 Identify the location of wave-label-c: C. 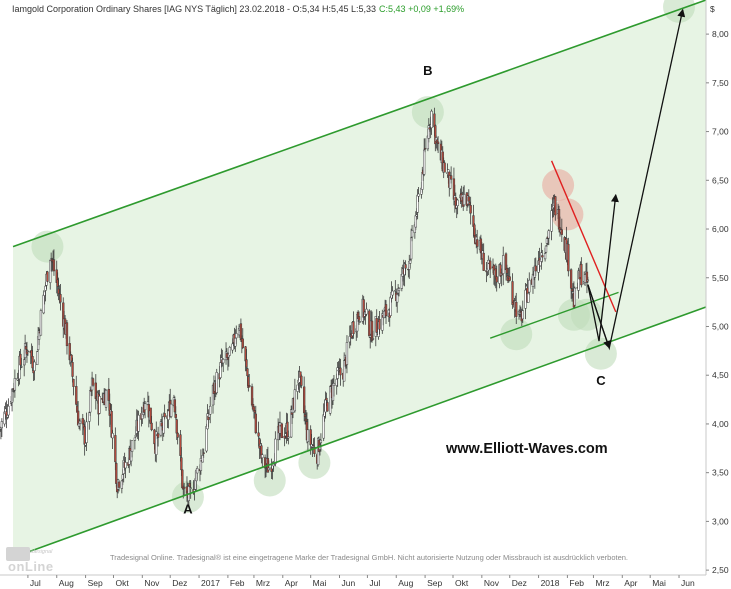
(601, 380).